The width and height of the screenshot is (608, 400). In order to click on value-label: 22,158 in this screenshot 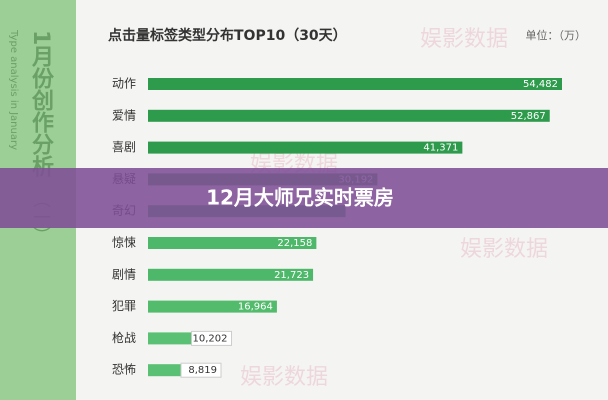, I will do `click(294, 243)`.